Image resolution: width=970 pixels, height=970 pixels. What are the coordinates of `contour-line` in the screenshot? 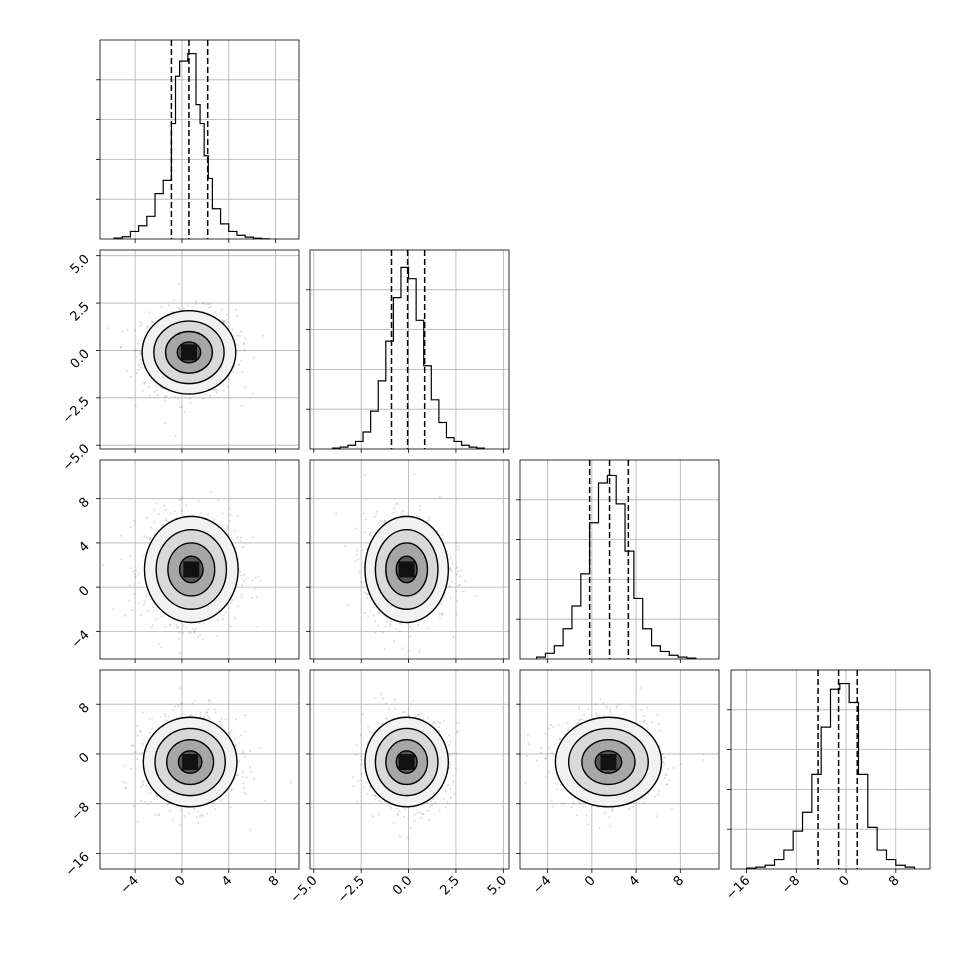 It's located at (189, 352).